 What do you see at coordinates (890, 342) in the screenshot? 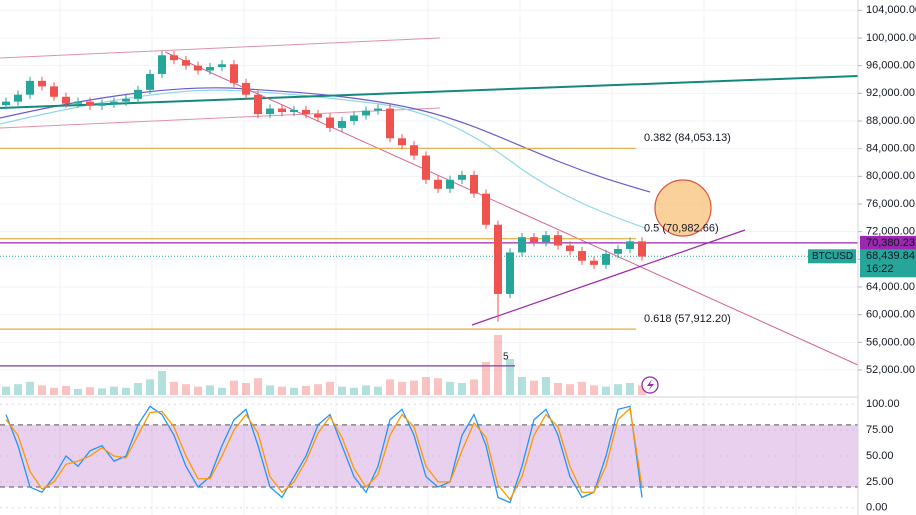
I see `y-tick-label: 56,000.00` at bounding box center [890, 342].